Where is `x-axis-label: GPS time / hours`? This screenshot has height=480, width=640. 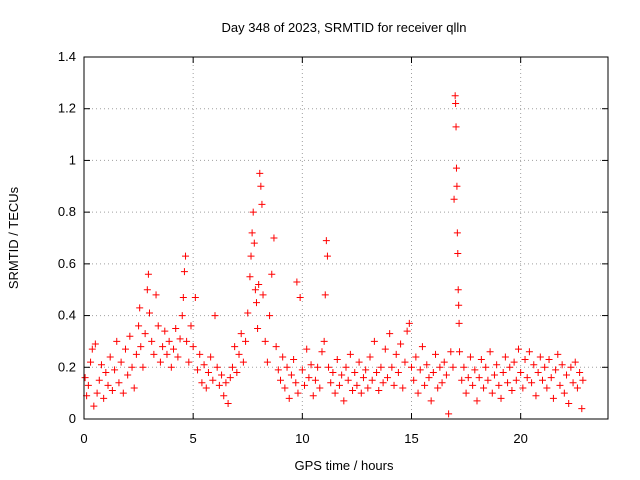 x-axis-label: GPS time / hours is located at coordinates (344, 465).